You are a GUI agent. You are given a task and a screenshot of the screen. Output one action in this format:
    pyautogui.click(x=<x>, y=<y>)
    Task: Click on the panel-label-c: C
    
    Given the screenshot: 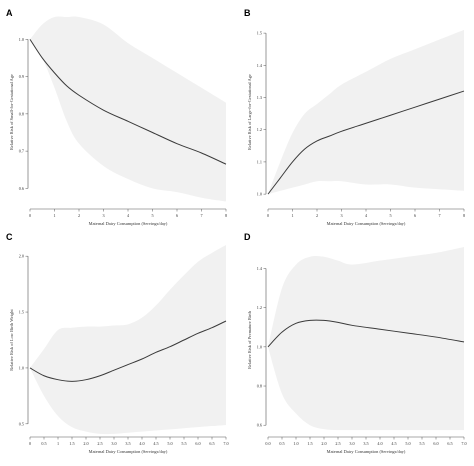 What is the action you would take?
    pyautogui.click(x=9, y=237)
    